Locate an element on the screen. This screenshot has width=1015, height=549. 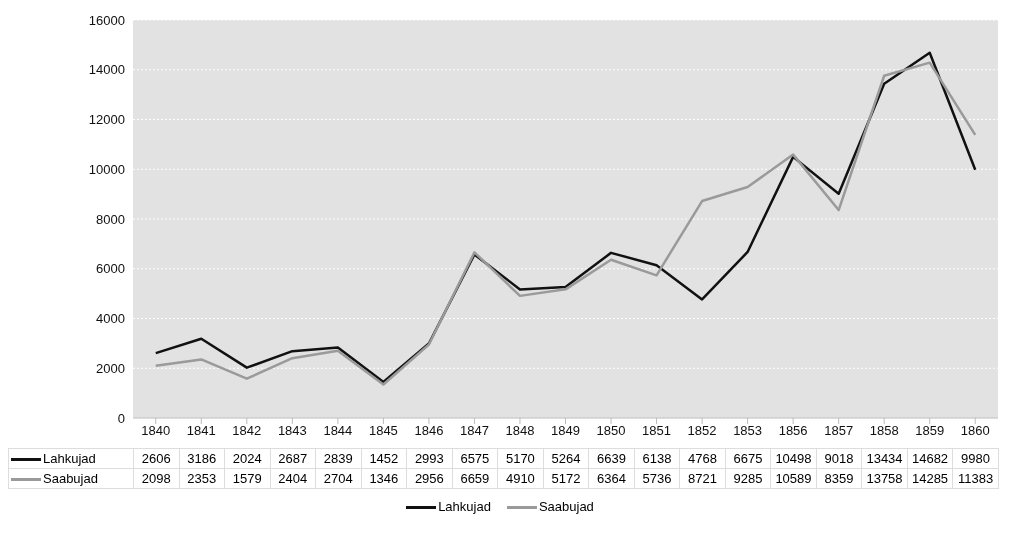
data-label: 11383 is located at coordinates (975, 478).